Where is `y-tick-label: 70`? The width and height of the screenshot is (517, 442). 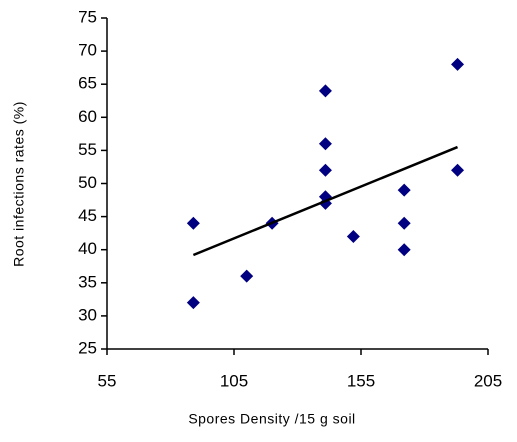
y-tick-label: 70 is located at coordinates (87, 50).